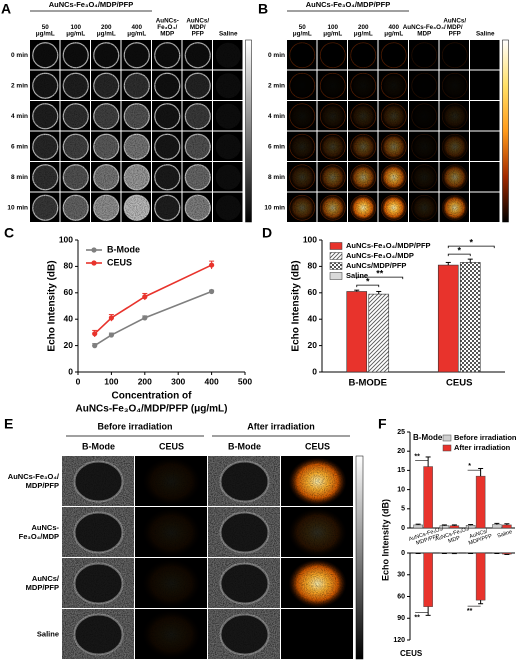  Describe the element at coordinates (198, 27) in the screenshot. I see `column-label: MDP/` at that location.